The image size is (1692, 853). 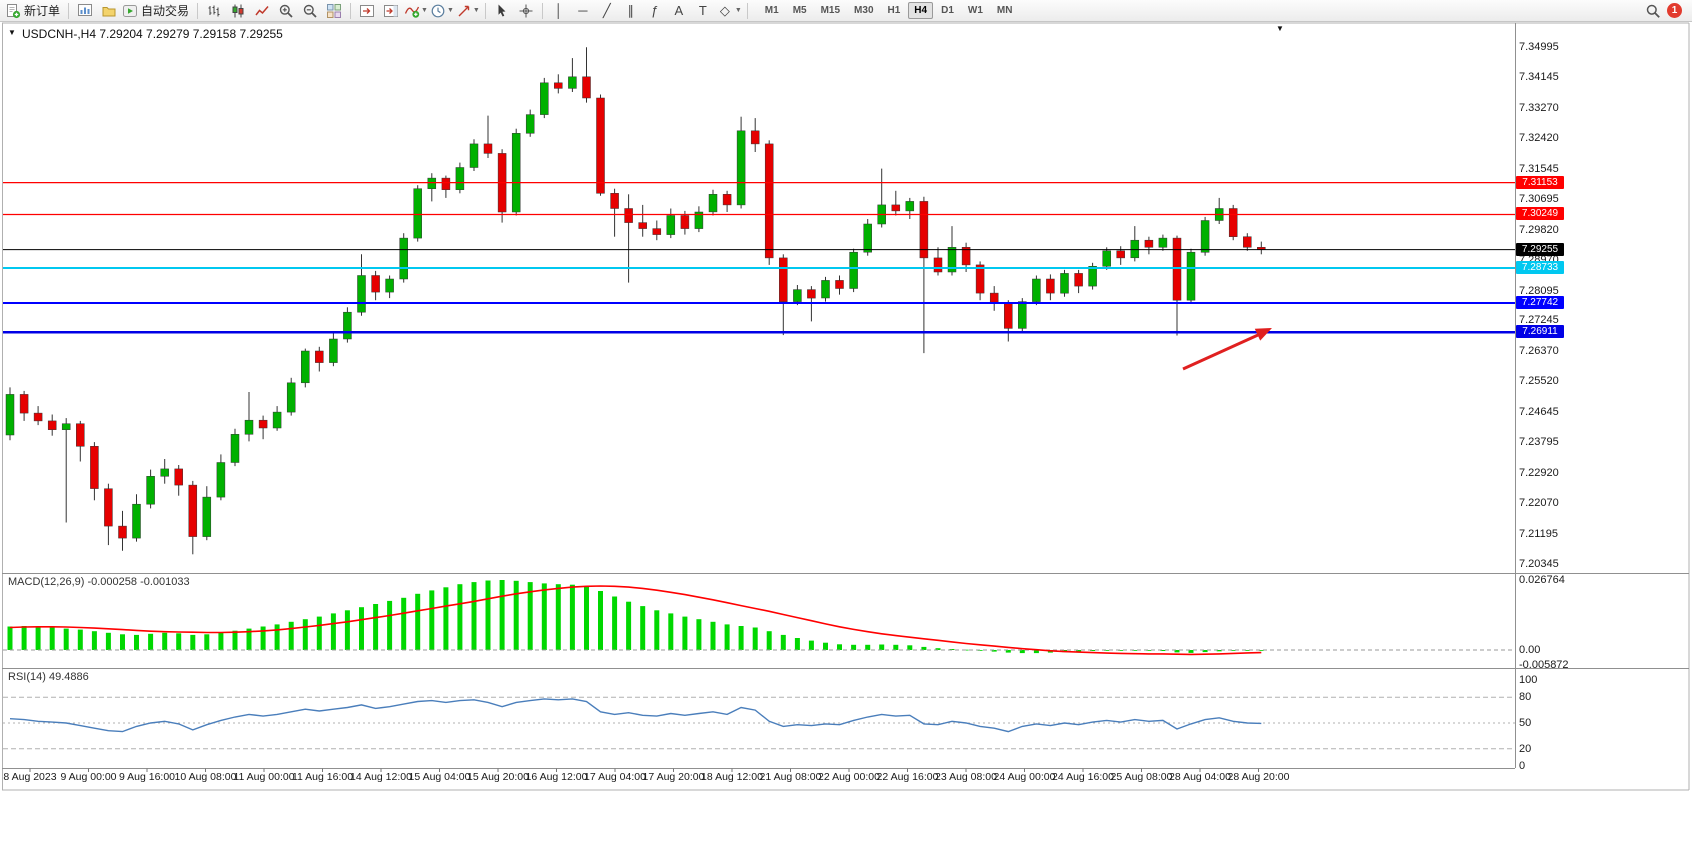 I want to click on new-chart-icon, so click(x=85, y=11).